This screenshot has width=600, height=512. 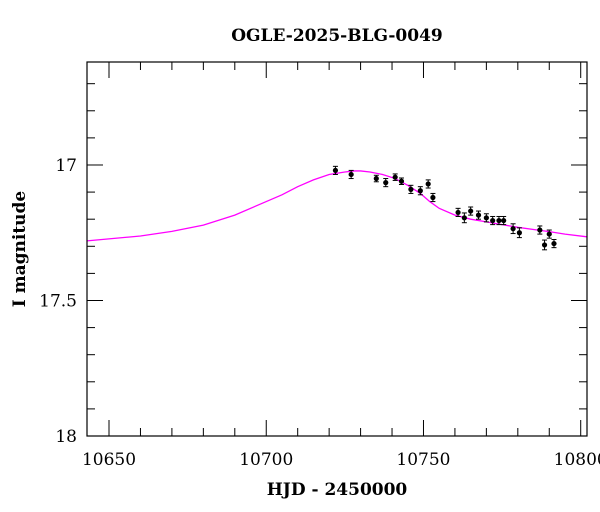 I want to click on y-axis-label: I magnitude, so click(x=20, y=249).